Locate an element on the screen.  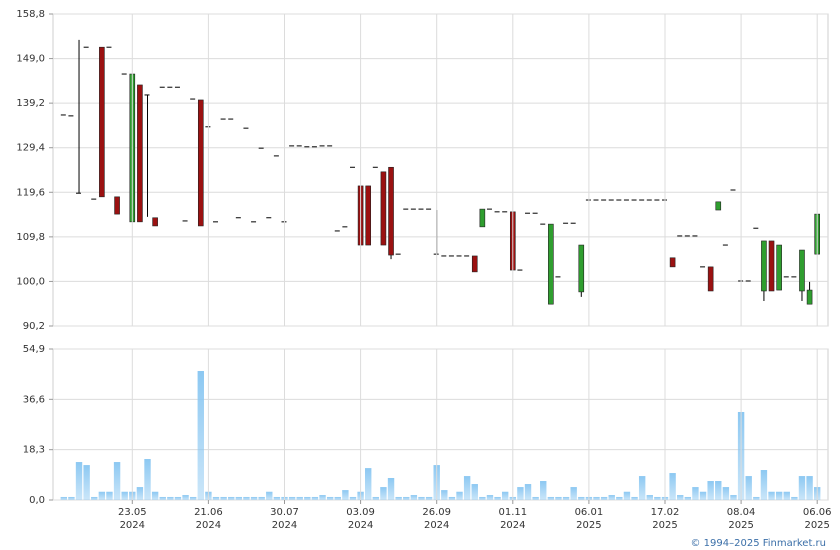
y-tick-label: 54,9 is located at coordinates (34, 349).